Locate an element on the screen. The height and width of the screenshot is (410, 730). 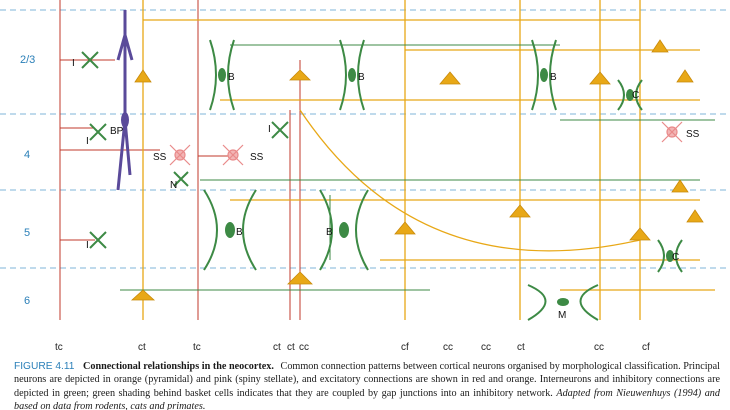
bipolar-cell is located at coordinates (125, 100).